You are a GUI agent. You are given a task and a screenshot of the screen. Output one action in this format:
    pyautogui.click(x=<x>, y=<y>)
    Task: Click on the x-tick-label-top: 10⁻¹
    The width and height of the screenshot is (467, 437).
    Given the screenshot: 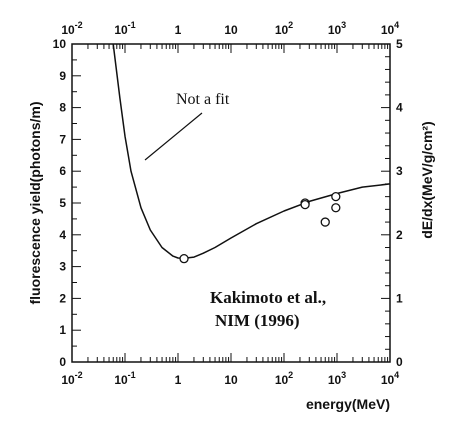 What is the action you would take?
    pyautogui.click(x=124, y=28)
    